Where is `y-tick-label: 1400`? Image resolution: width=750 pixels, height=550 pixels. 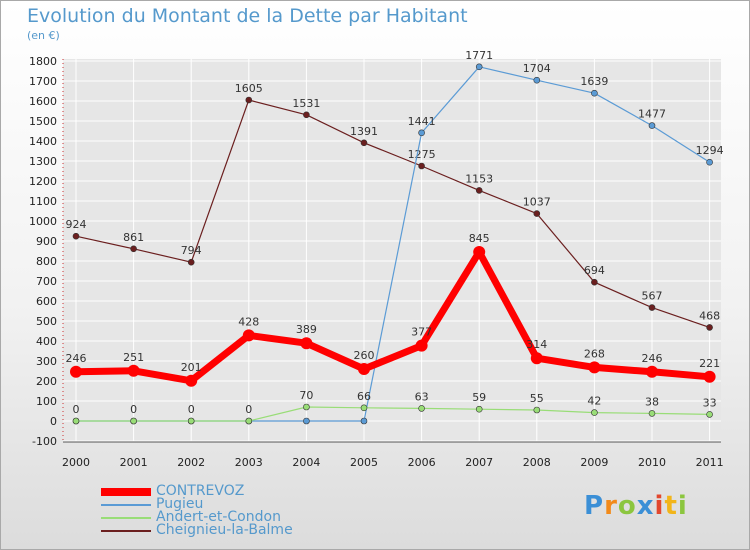
y-tick-label: 1400 is located at coordinates (43, 141).